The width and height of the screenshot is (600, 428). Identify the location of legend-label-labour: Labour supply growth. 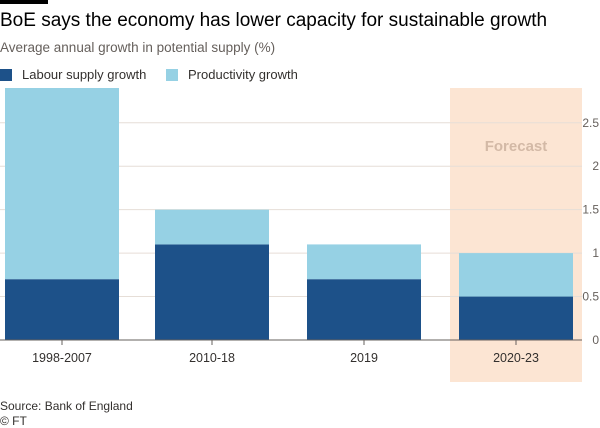
(84, 74).